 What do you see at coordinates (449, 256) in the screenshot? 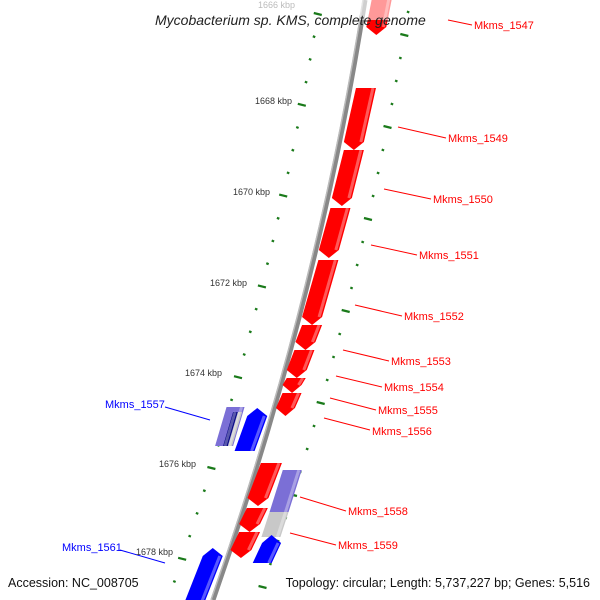
I see `gene-label-mkms-1551: Mkms_1551` at bounding box center [449, 256].